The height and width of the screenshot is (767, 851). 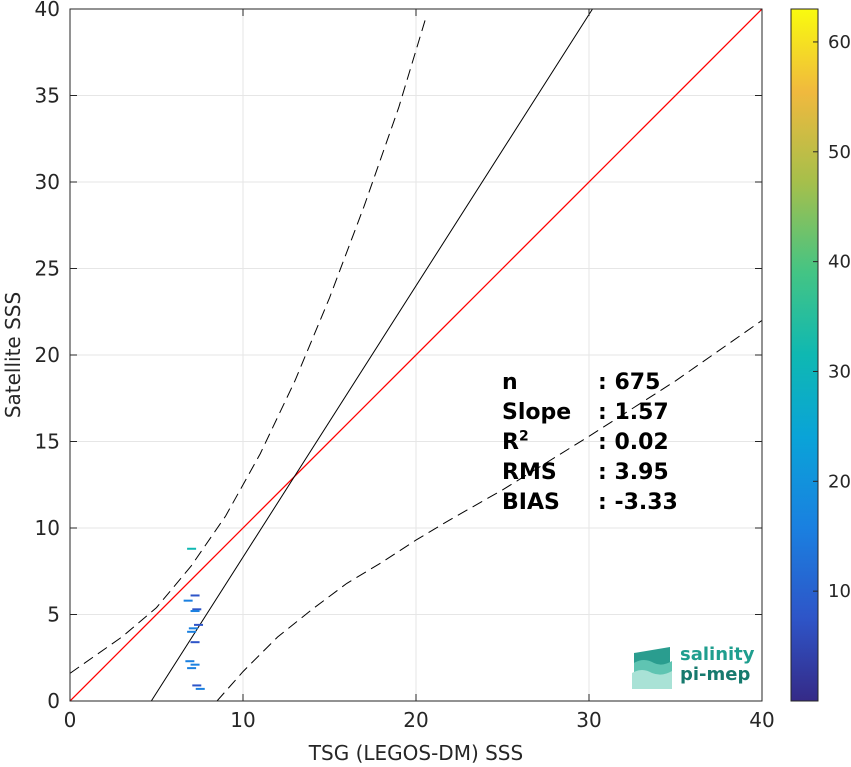 I want to click on stat-n: n : 675, so click(x=590, y=383).